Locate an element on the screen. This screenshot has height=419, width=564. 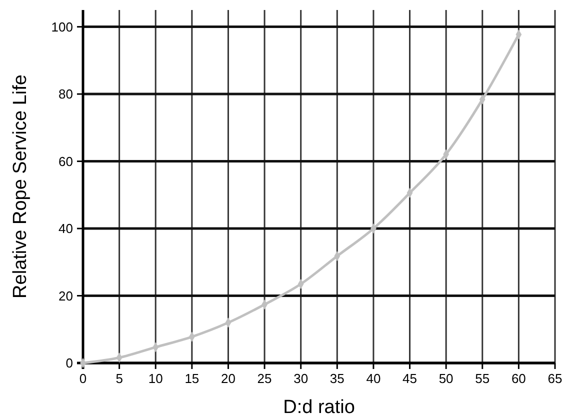
x-tick-label: 10 is located at coordinates (155, 378).